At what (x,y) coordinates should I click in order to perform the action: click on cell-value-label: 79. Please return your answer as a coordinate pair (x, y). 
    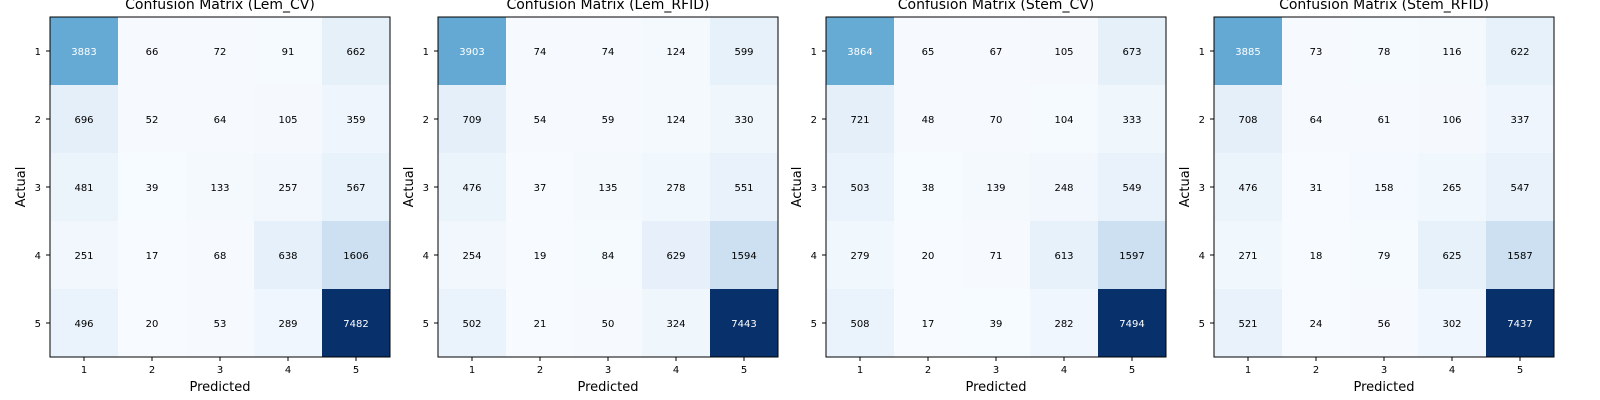
    Looking at the image, I should click on (1384, 256).